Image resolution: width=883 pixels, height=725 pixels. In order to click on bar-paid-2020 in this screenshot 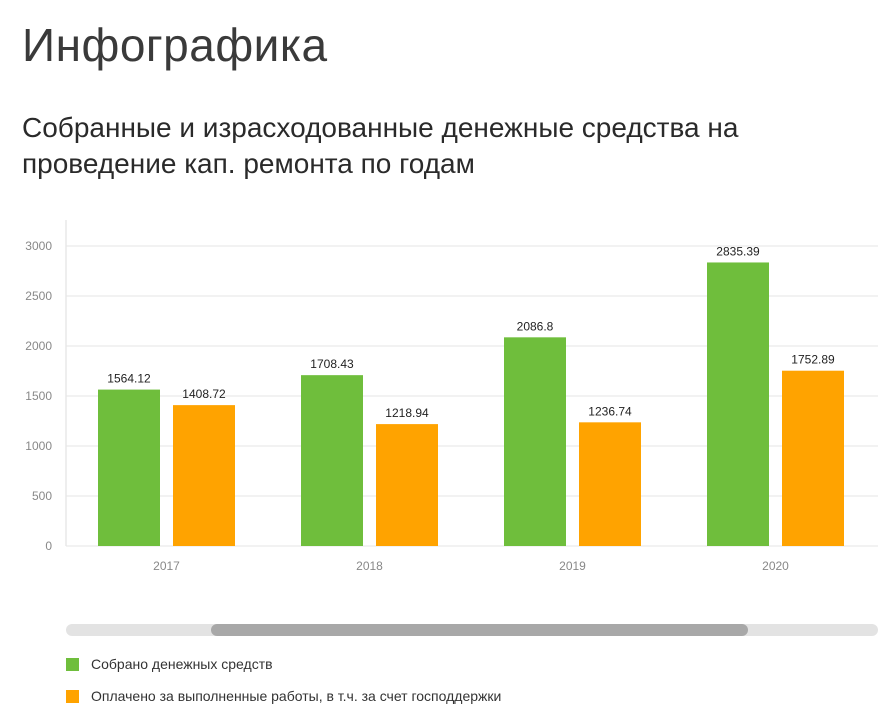, I will do `click(813, 458)`.